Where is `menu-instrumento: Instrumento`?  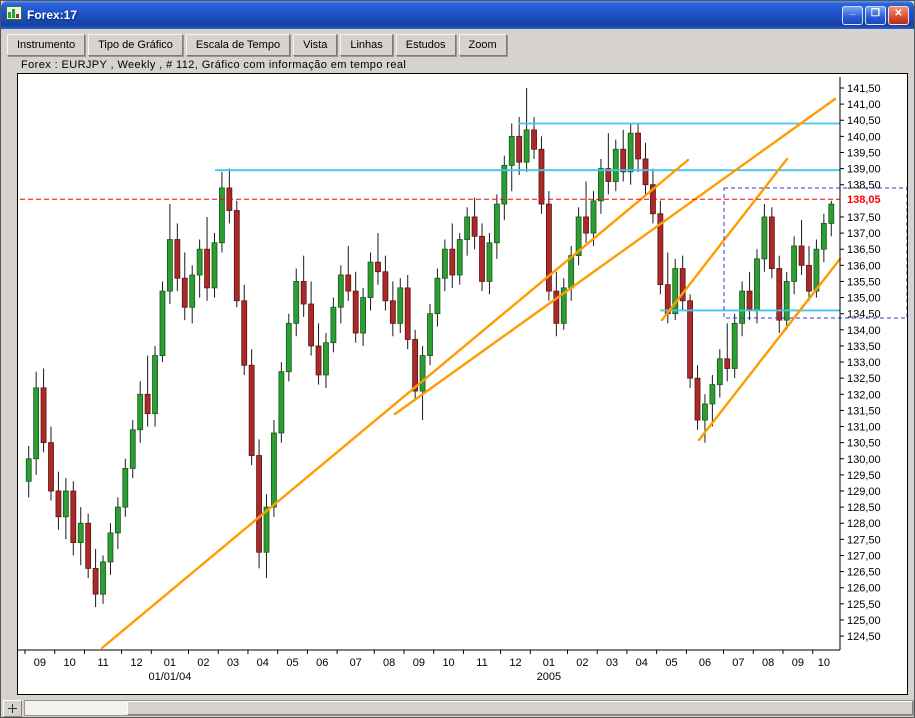
menu-instrumento: Instrumento is located at coordinates (46, 45).